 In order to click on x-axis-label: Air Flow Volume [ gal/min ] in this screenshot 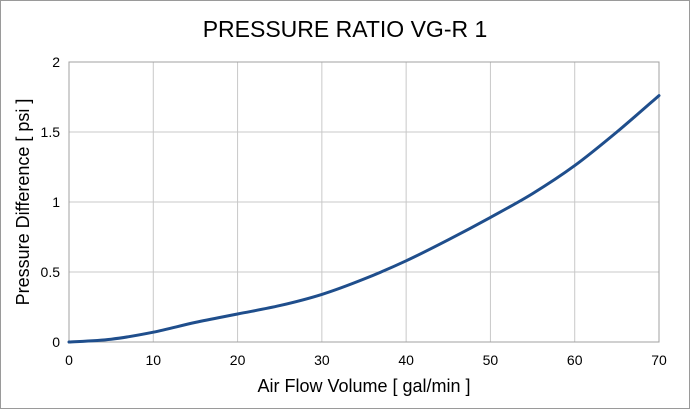, I will do `click(363, 386)`.